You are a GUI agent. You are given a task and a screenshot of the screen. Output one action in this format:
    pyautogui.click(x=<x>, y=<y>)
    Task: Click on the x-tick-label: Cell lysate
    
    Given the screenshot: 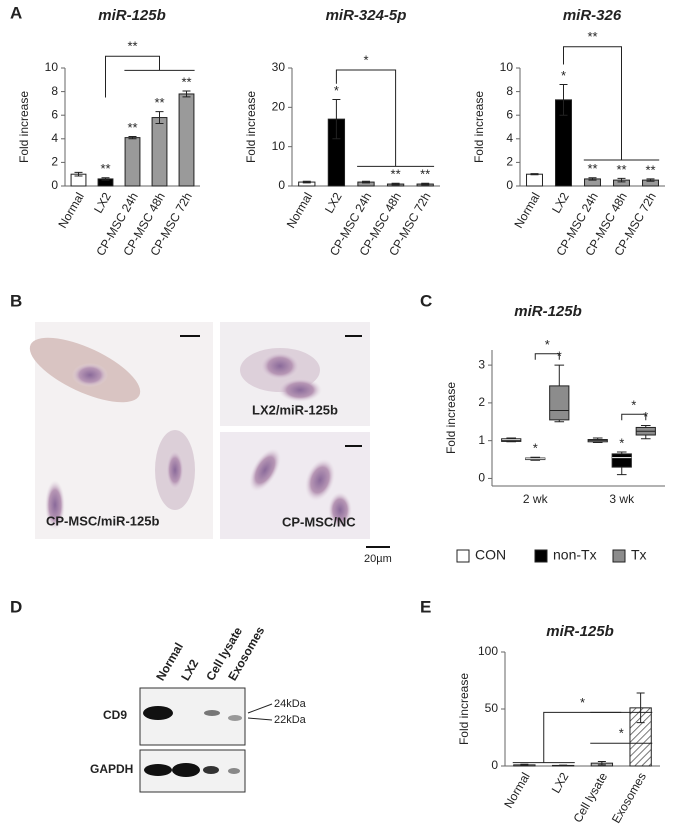 What is the action you would take?
    pyautogui.click(x=590, y=797)
    